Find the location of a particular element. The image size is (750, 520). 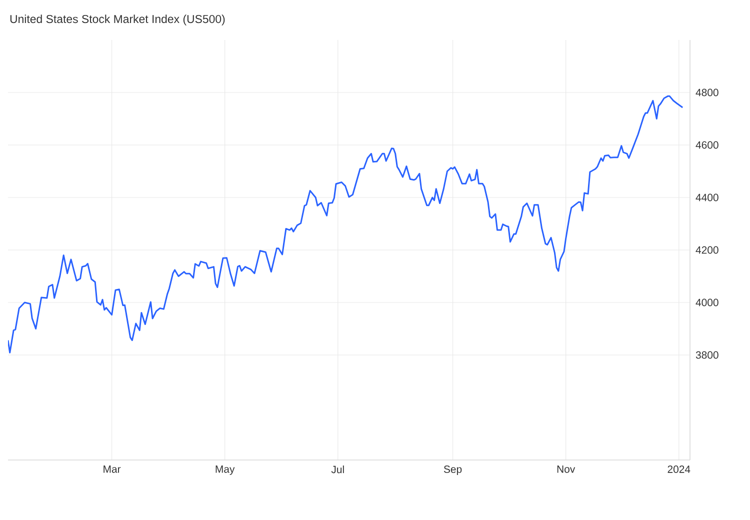

y-tick-label: 4600 is located at coordinates (707, 145).